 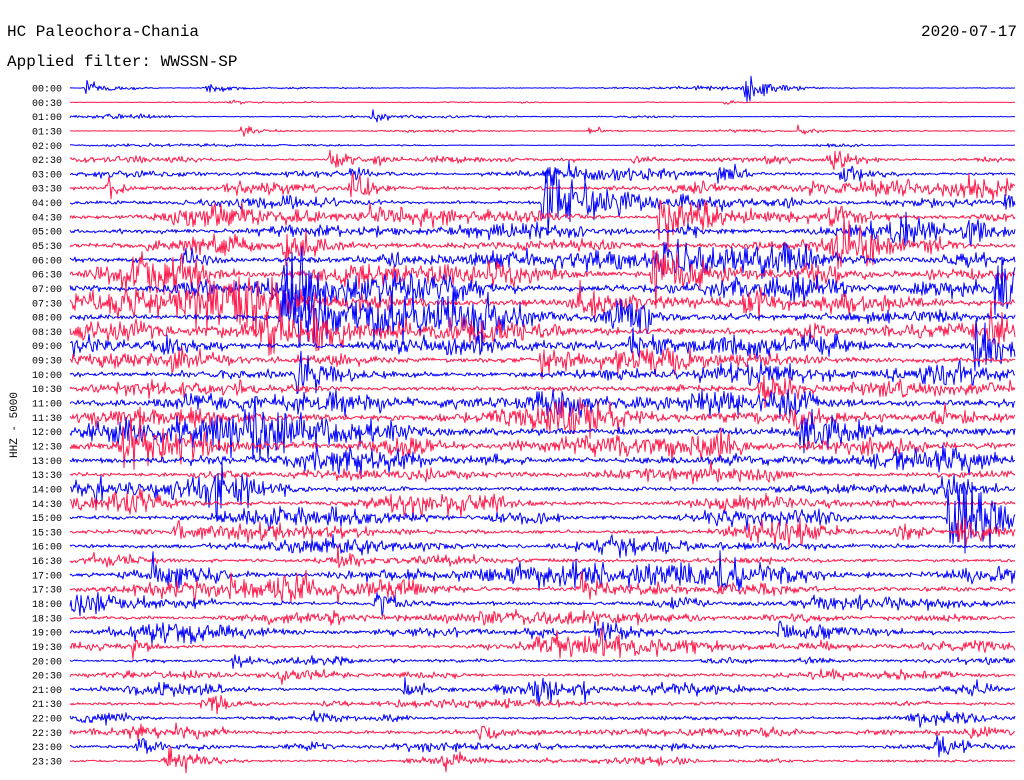 I want to click on trace-row: 20:30, so click(x=524, y=676).